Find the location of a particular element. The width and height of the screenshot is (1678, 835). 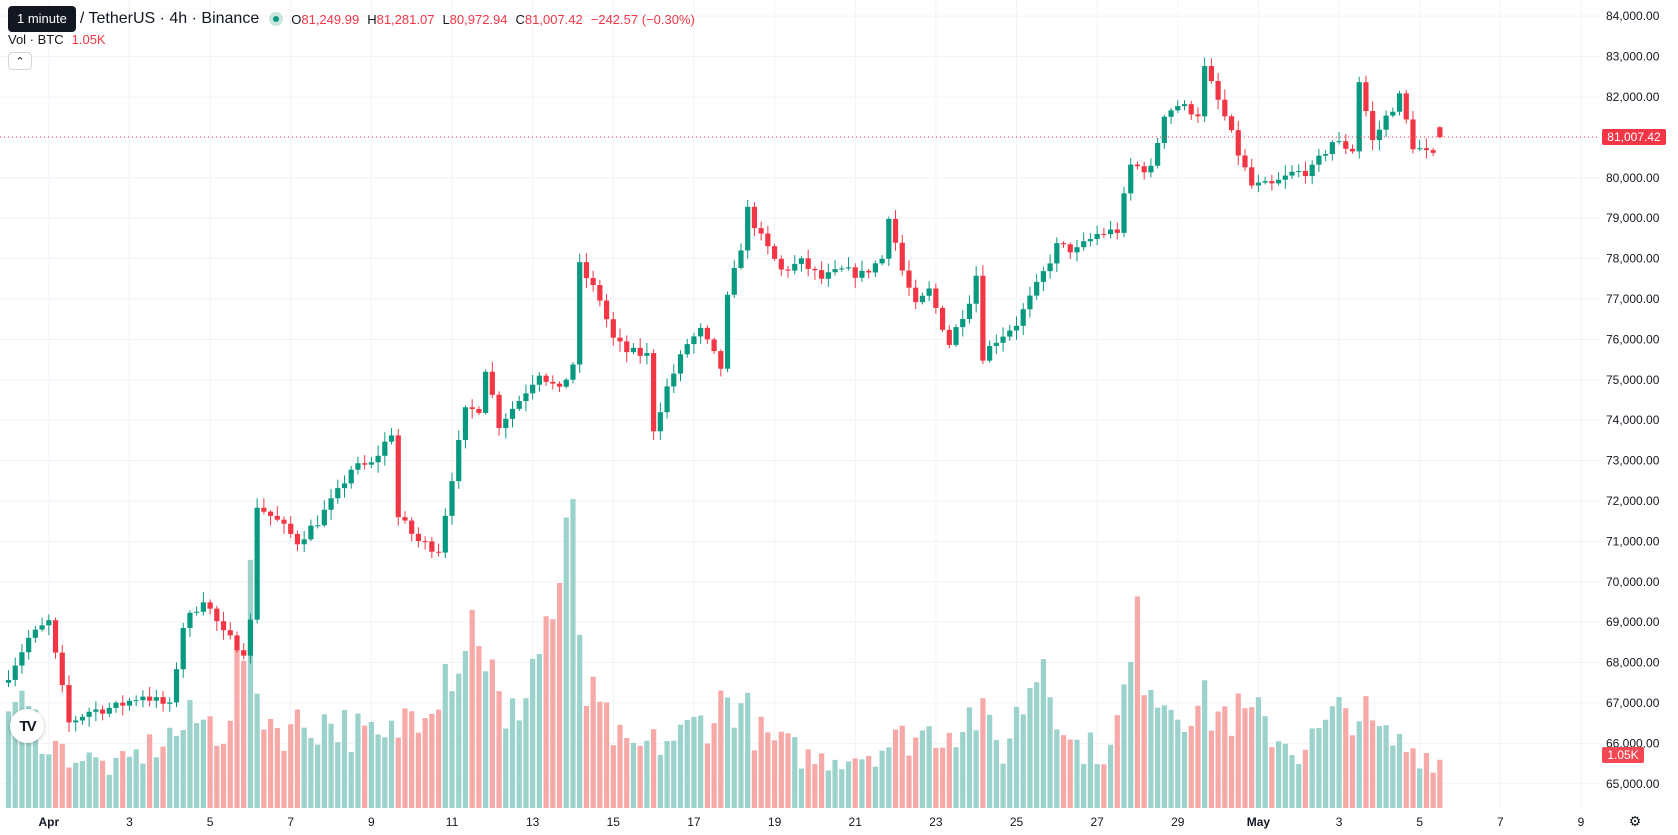

time-scale: Apr357911131517192123252729May35791113 is located at coordinates (800, 821).